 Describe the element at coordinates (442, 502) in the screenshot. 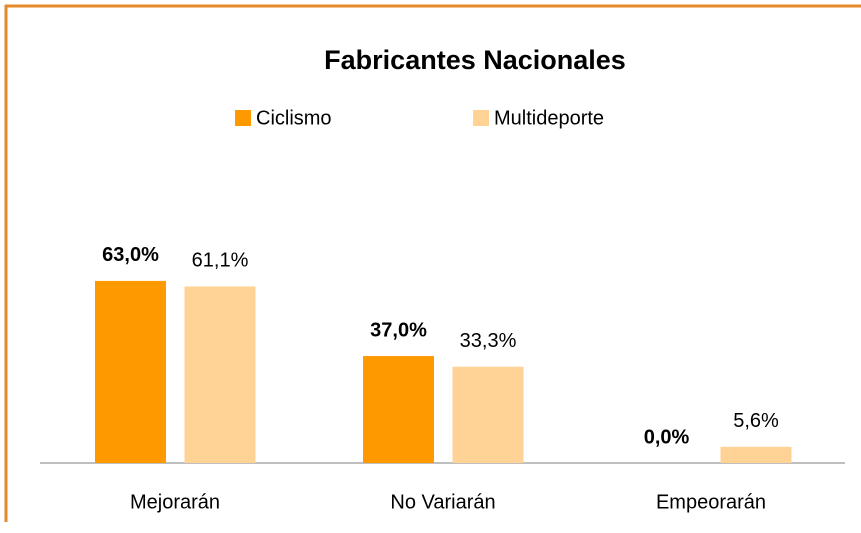

I see `x-tick-label: No Variarán` at that location.